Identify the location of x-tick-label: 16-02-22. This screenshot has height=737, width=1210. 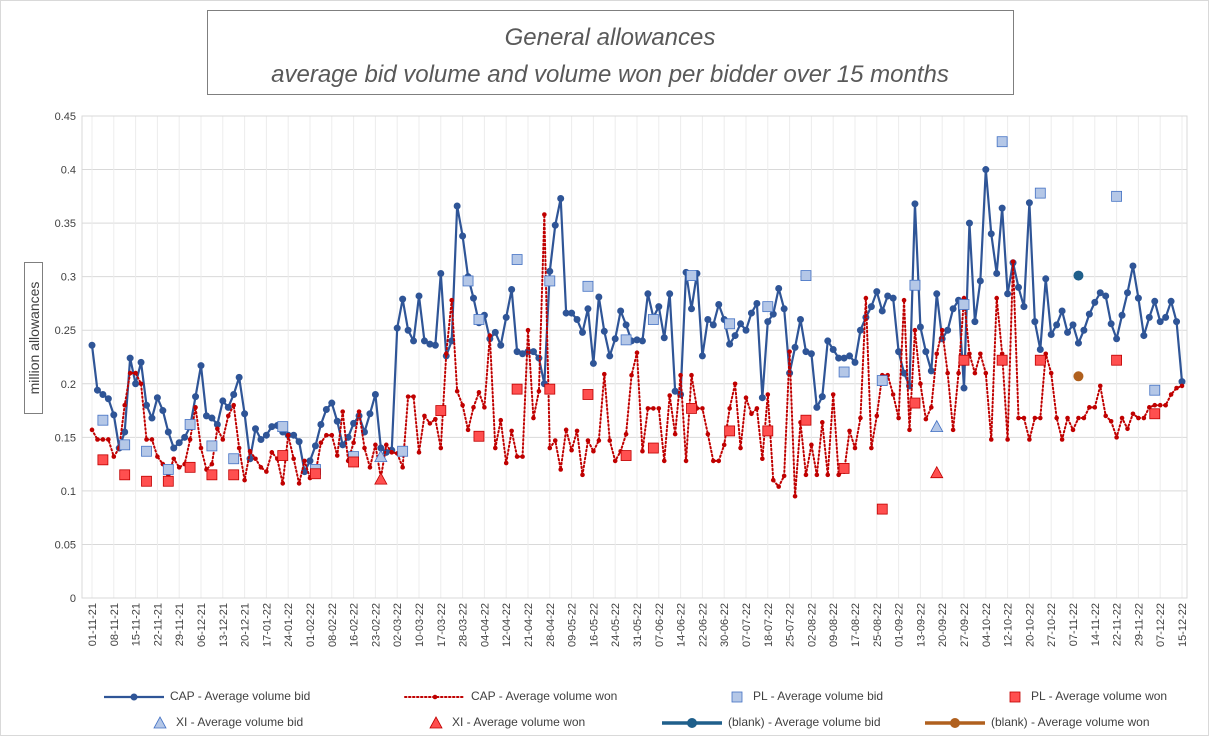
(355, 625).